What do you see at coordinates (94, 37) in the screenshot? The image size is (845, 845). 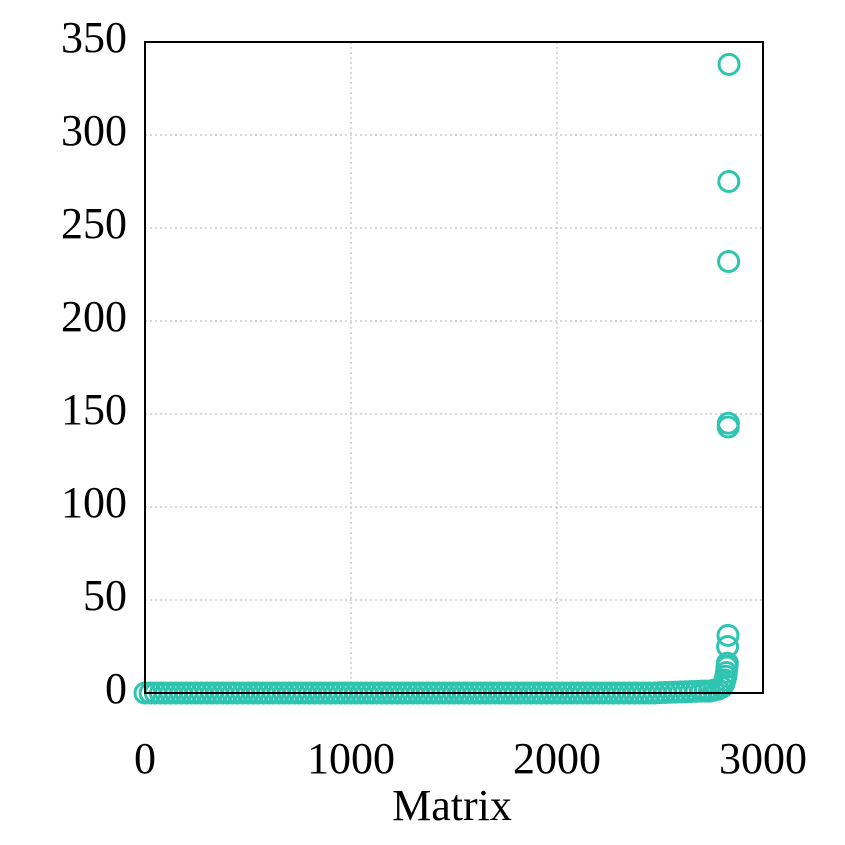 I see `y-tick-label: 350` at bounding box center [94, 37].